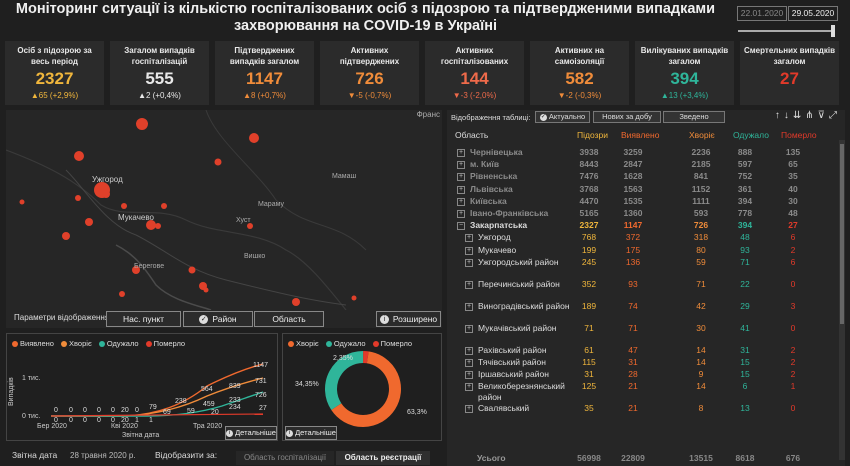 Image resolution: width=850 pixels, height=466 pixels. Describe the element at coordinates (461, 226) in the screenshot. I see `expand-toggle-icon: −` at that location.